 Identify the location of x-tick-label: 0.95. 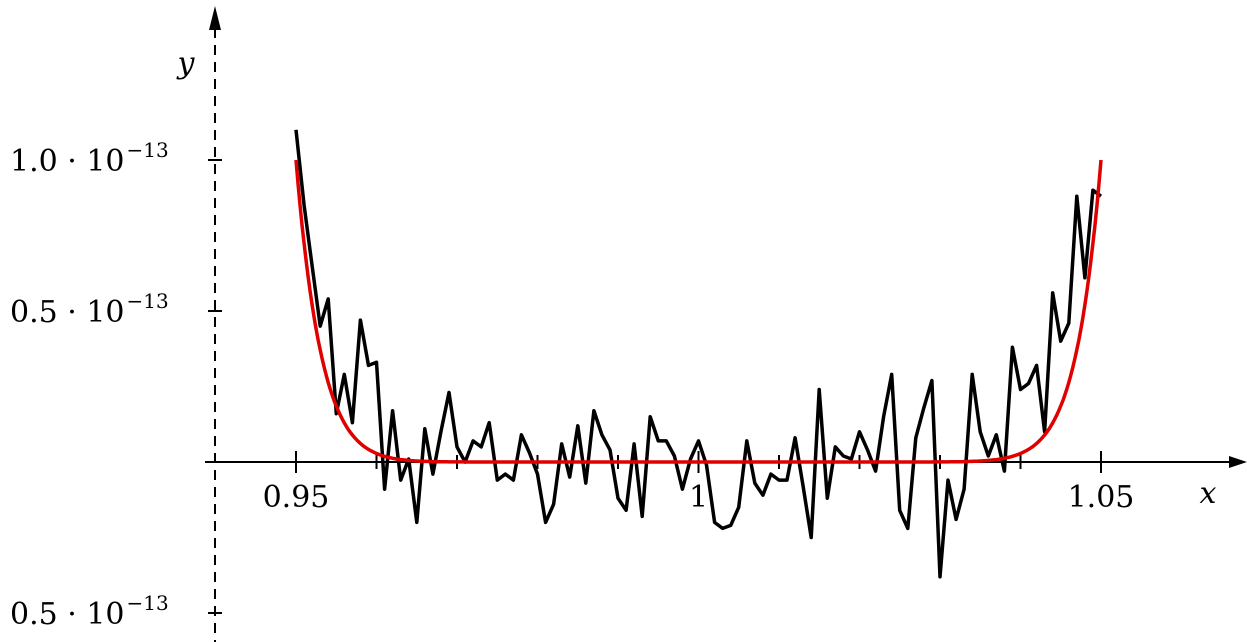
(296, 497).